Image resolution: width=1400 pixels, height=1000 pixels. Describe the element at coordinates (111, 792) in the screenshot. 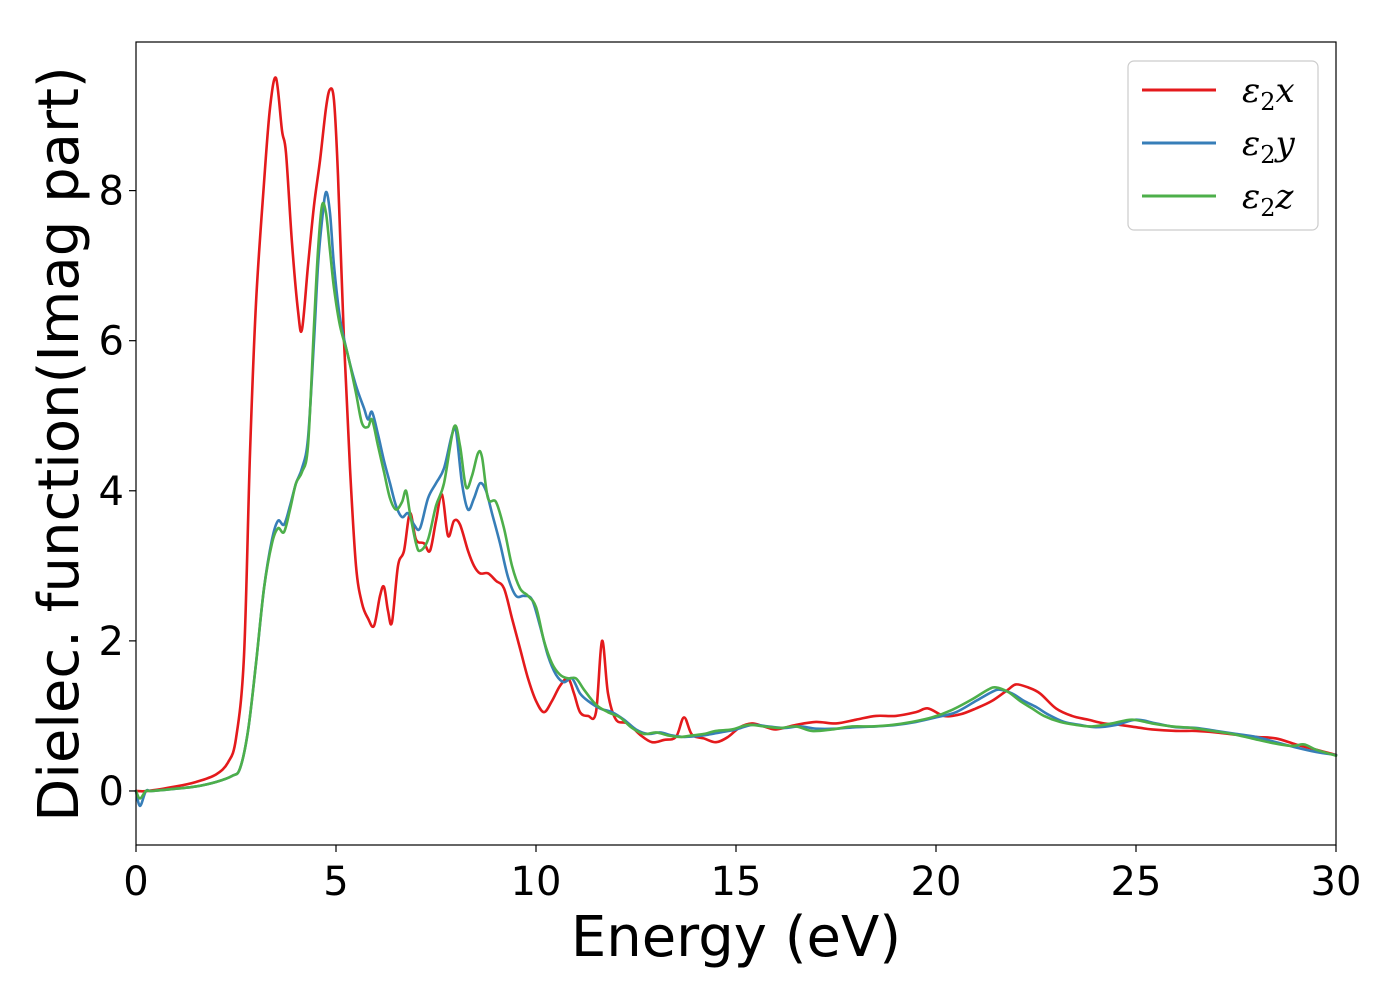

I see `y-tick-label: 0` at that location.